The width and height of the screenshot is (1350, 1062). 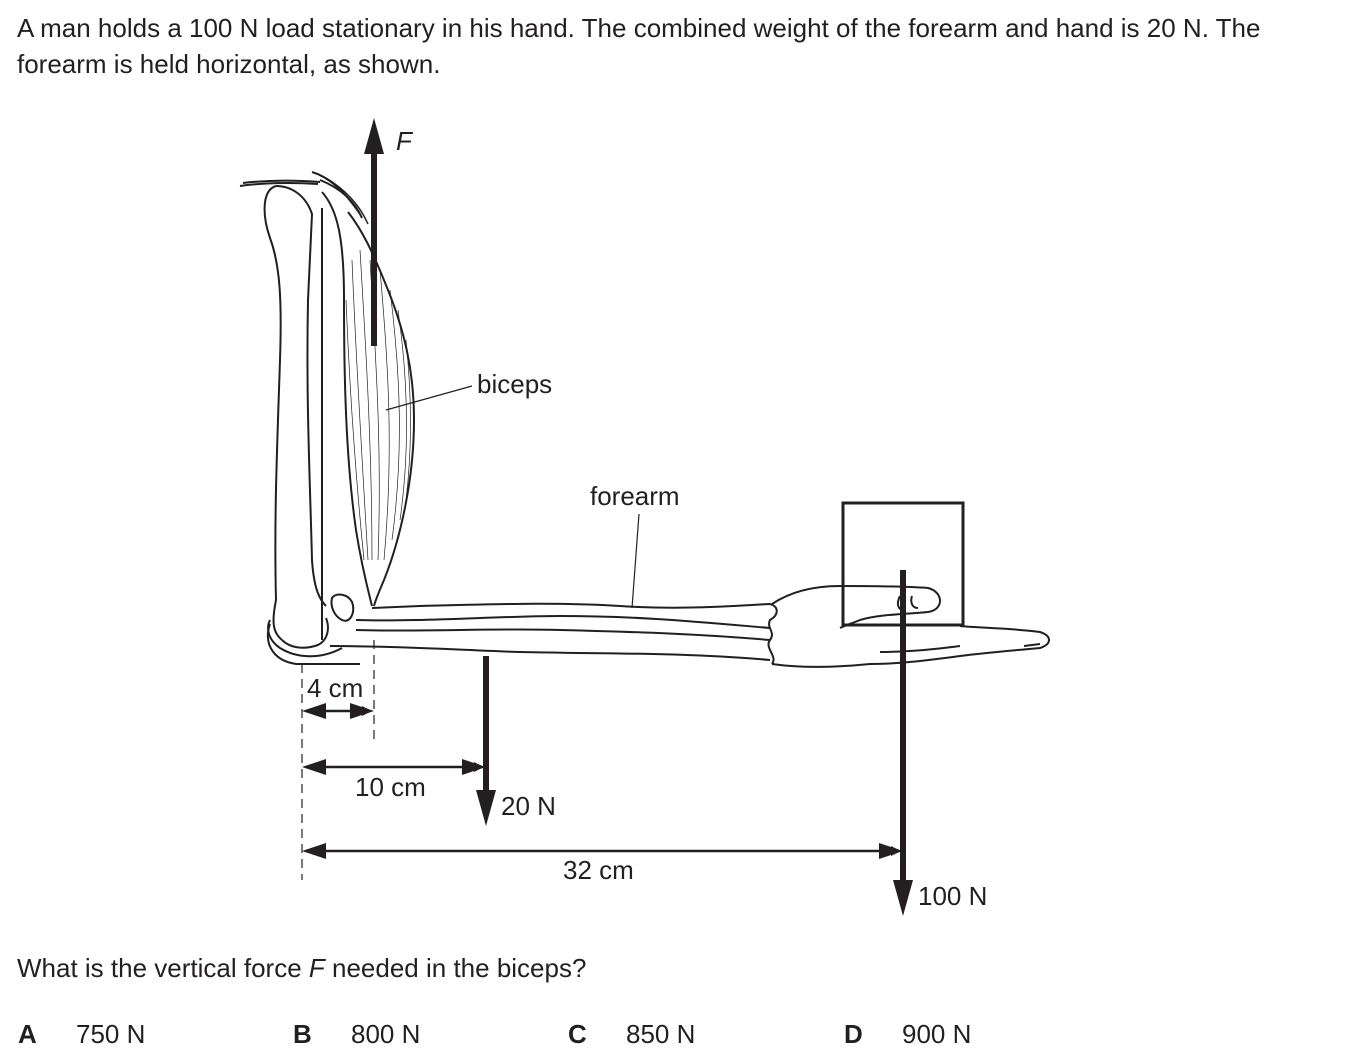 What do you see at coordinates (386, 1034) in the screenshot?
I see `option-b-value: 800 N` at bounding box center [386, 1034].